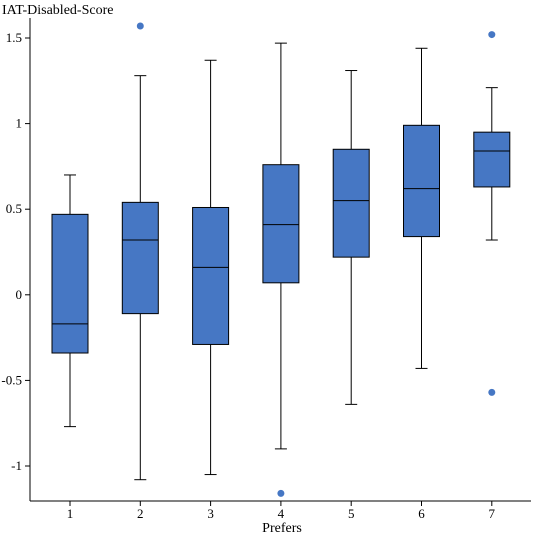 The width and height of the screenshot is (540, 540). Describe the element at coordinates (70, 513) in the screenshot. I see `x-tick-label: 1` at that location.